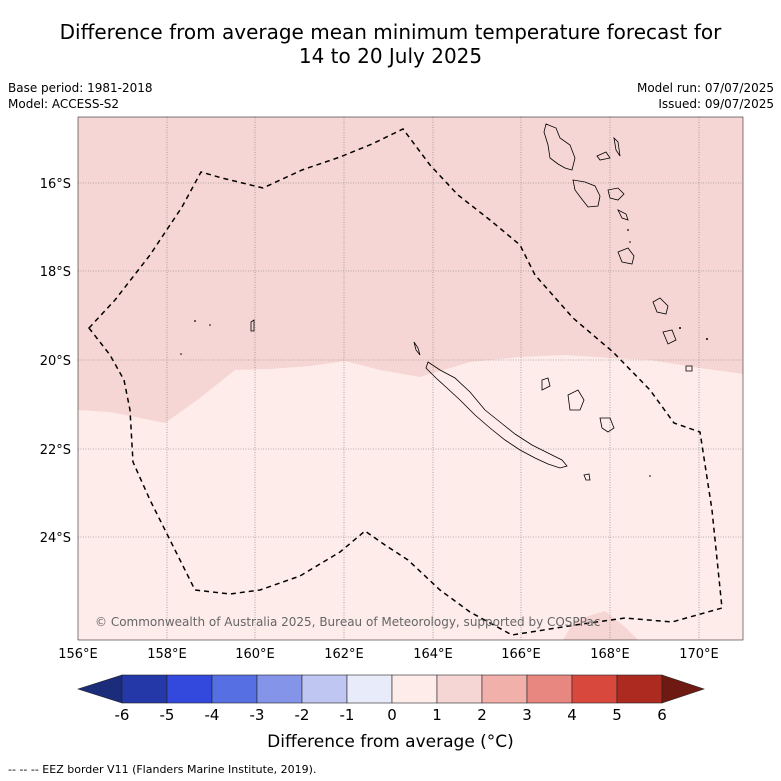 The height and width of the screenshot is (781, 781). I want to click on lon-label: 158°E, so click(167, 654).